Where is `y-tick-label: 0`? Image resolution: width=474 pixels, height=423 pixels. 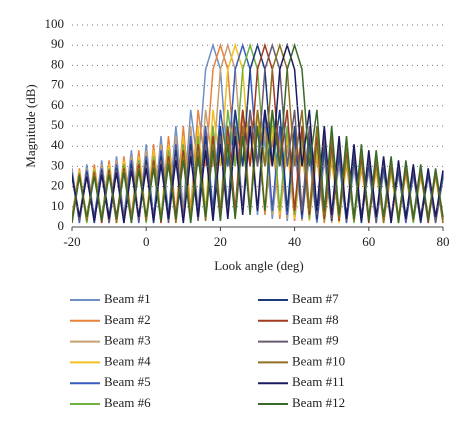 y-tick-label: 0 is located at coordinates (61, 225).